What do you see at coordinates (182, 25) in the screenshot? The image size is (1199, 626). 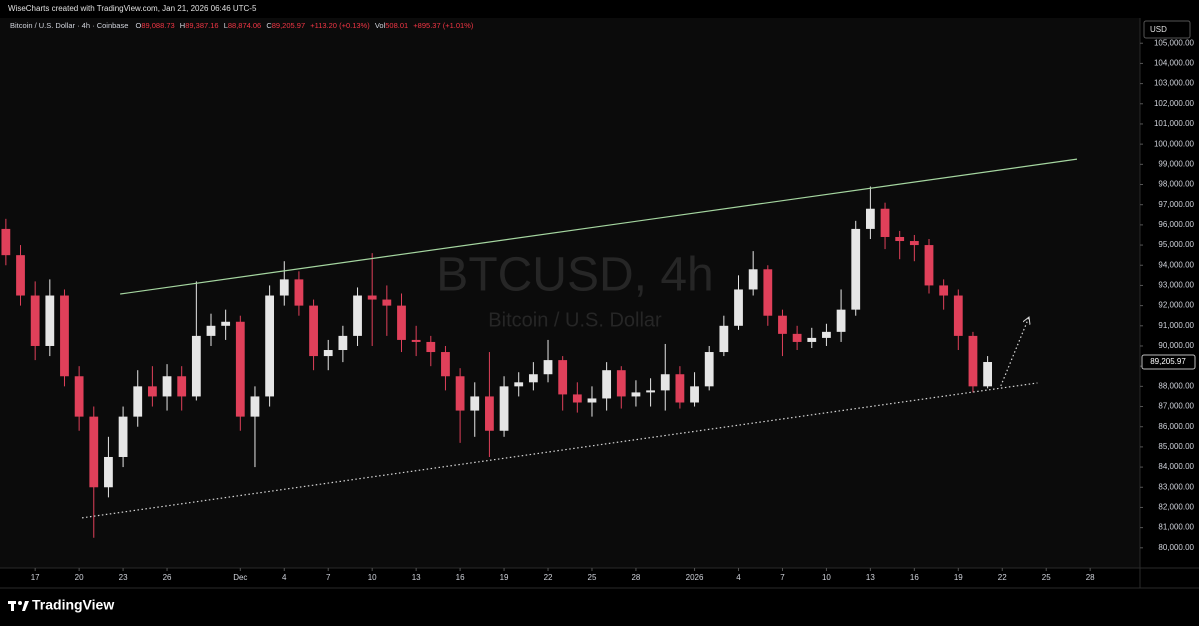 I see `ohlc-key: H` at bounding box center [182, 25].